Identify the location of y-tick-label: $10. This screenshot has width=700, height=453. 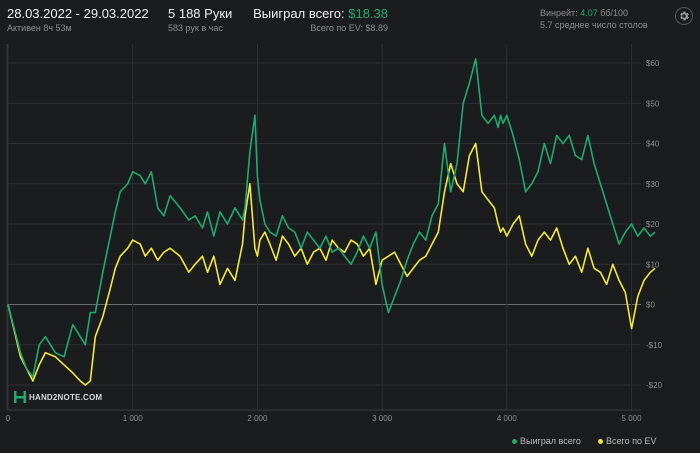
(653, 264).